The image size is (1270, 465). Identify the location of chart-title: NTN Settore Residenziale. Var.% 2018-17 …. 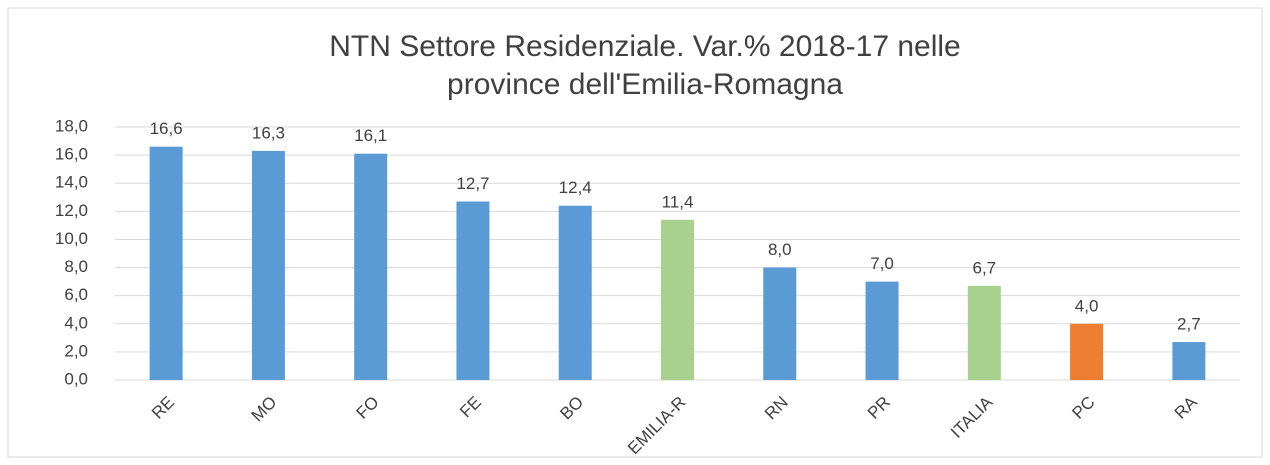
(644, 46).